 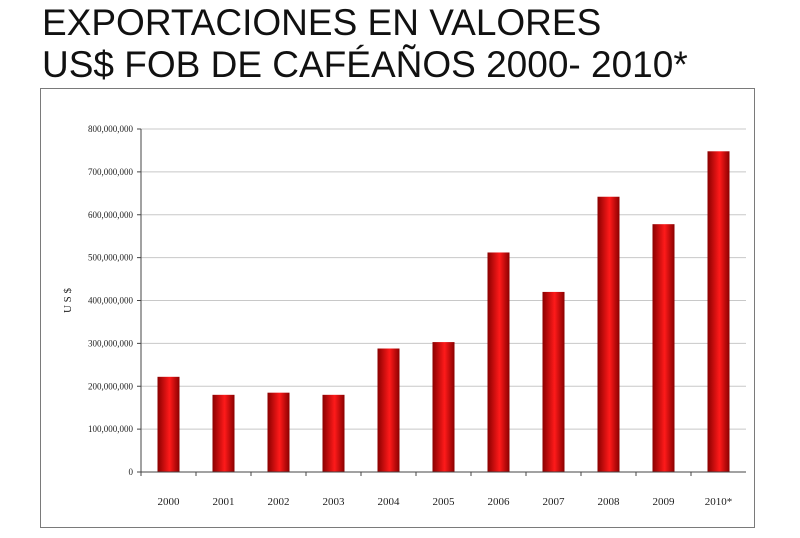 I want to click on y-tick-label: 200,000,000, so click(x=111, y=386).